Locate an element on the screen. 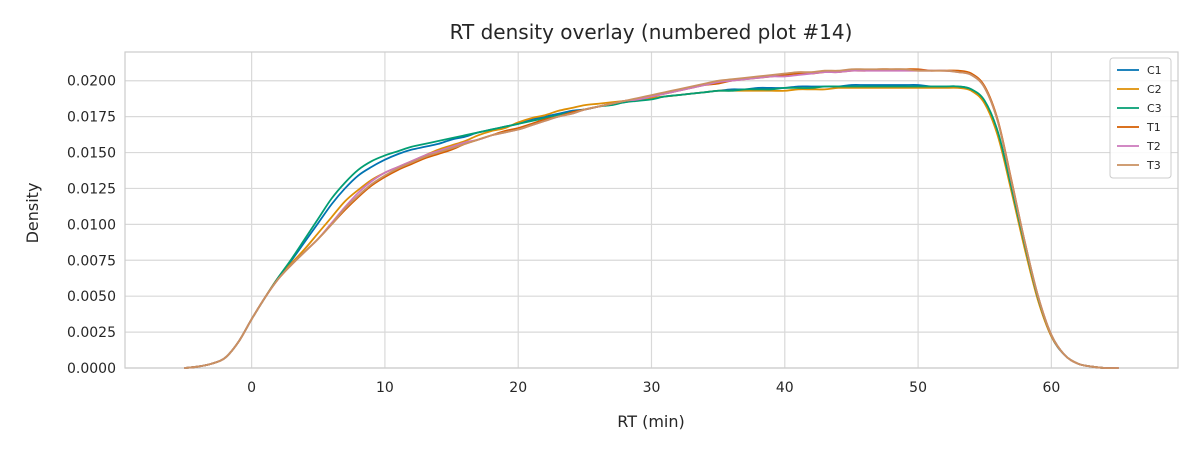 This screenshot has width=1200, height=450. y-tick-label: 0.0025 is located at coordinates (91, 333).